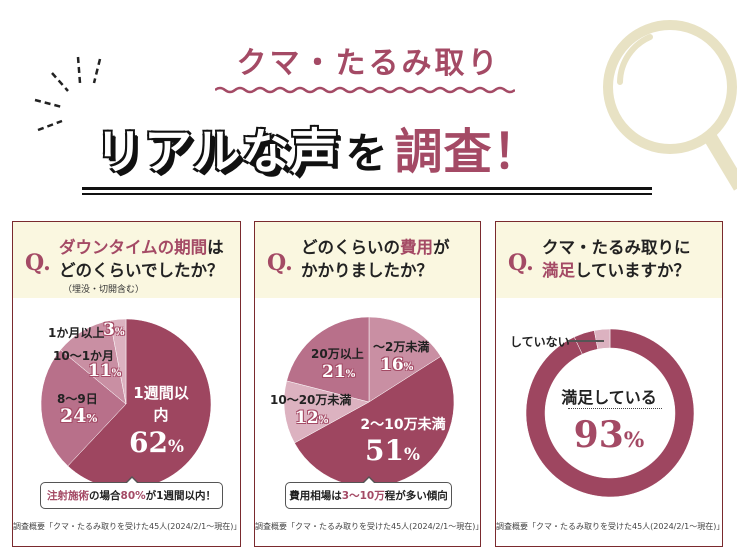 This screenshot has width=737, height=557. I want to click on pct-within-1week: 62%, so click(156, 442).